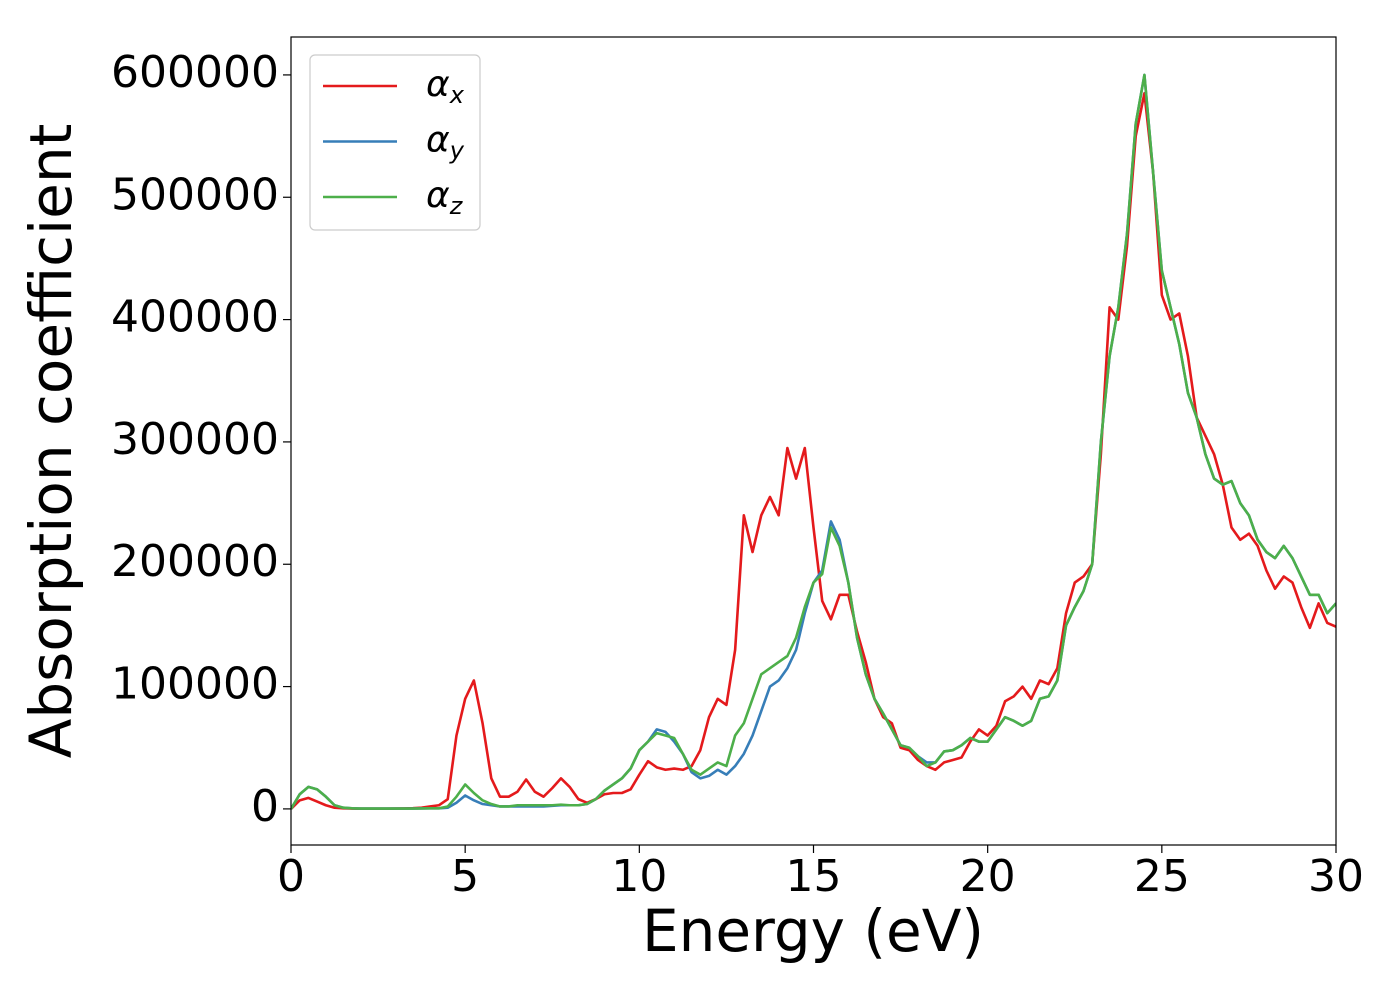 The width and height of the screenshot is (1400, 1000). I want to click on y-tick-label: 500000, so click(195, 194).